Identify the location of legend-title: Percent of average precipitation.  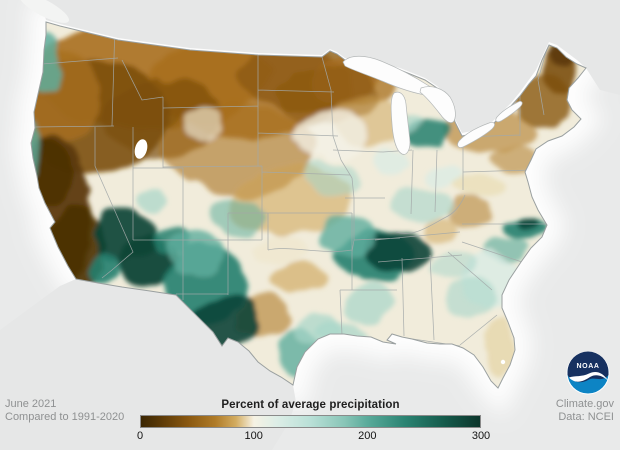
(310, 405).